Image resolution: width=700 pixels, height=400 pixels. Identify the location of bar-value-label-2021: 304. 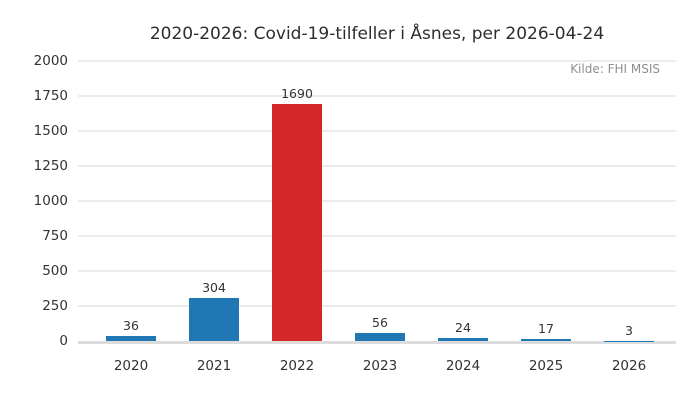
(214, 288).